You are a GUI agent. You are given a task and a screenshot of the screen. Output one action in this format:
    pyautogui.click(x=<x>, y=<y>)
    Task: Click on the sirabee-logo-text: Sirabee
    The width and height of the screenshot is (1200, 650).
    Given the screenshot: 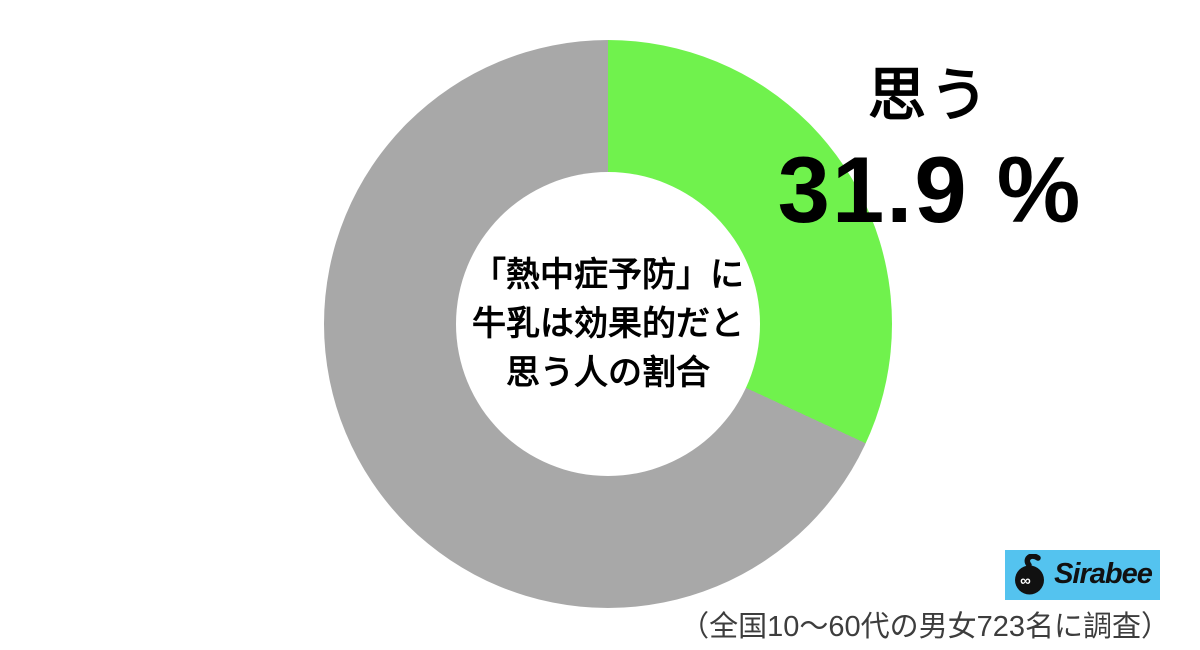 What is the action you would take?
    pyautogui.click(x=1103, y=573)
    